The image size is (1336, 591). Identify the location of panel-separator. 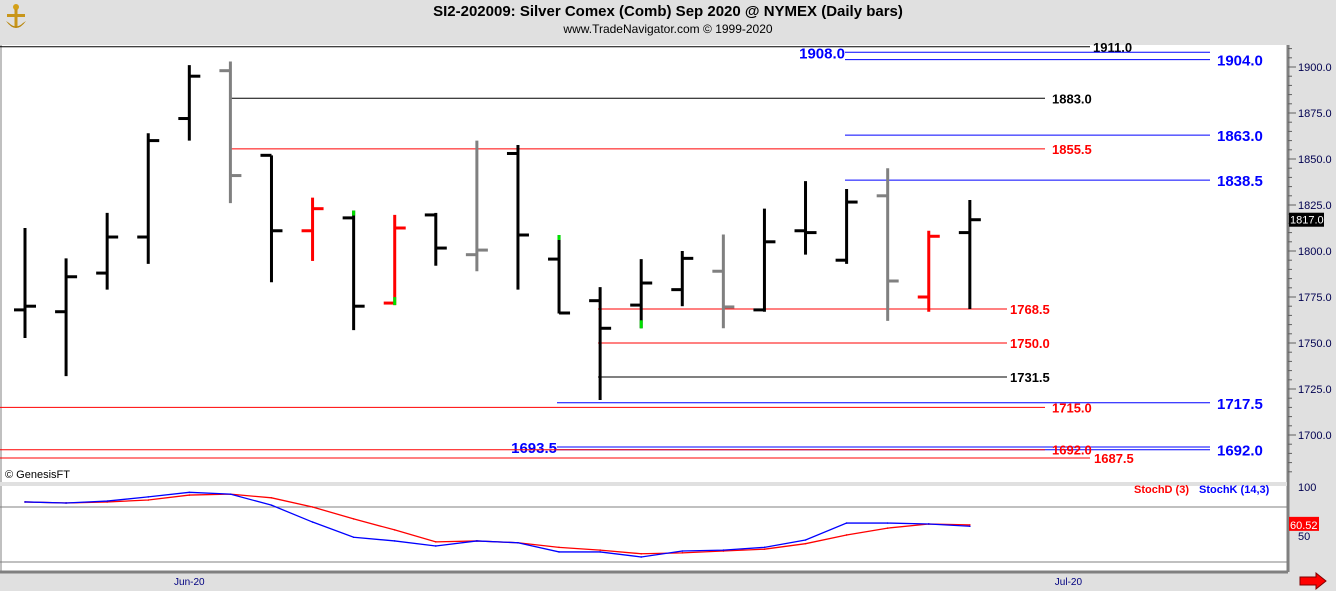
(643, 484).